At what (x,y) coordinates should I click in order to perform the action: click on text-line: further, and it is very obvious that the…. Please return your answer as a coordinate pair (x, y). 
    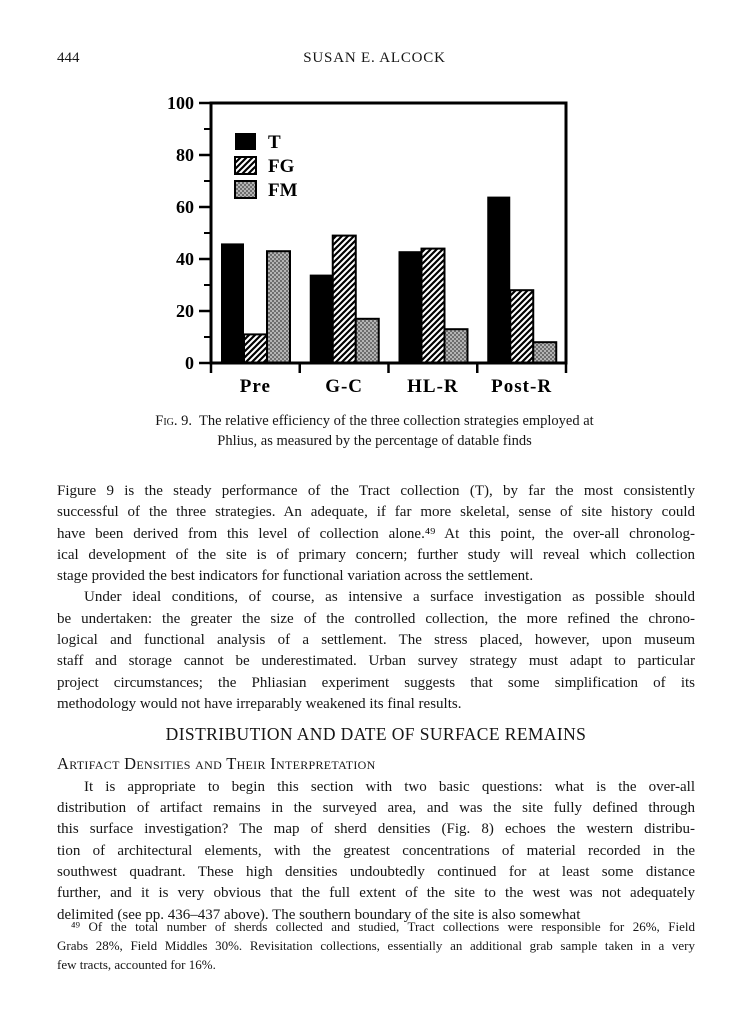
    Looking at the image, I should click on (376, 893).